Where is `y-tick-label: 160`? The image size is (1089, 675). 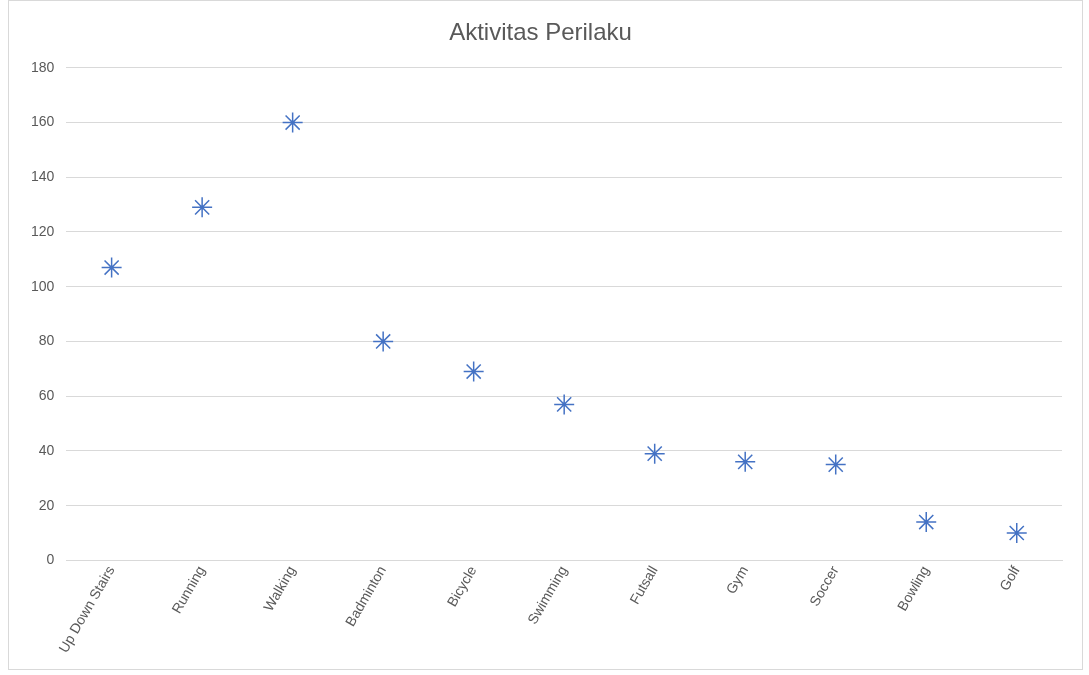 y-tick-label: 160 is located at coordinates (43, 121).